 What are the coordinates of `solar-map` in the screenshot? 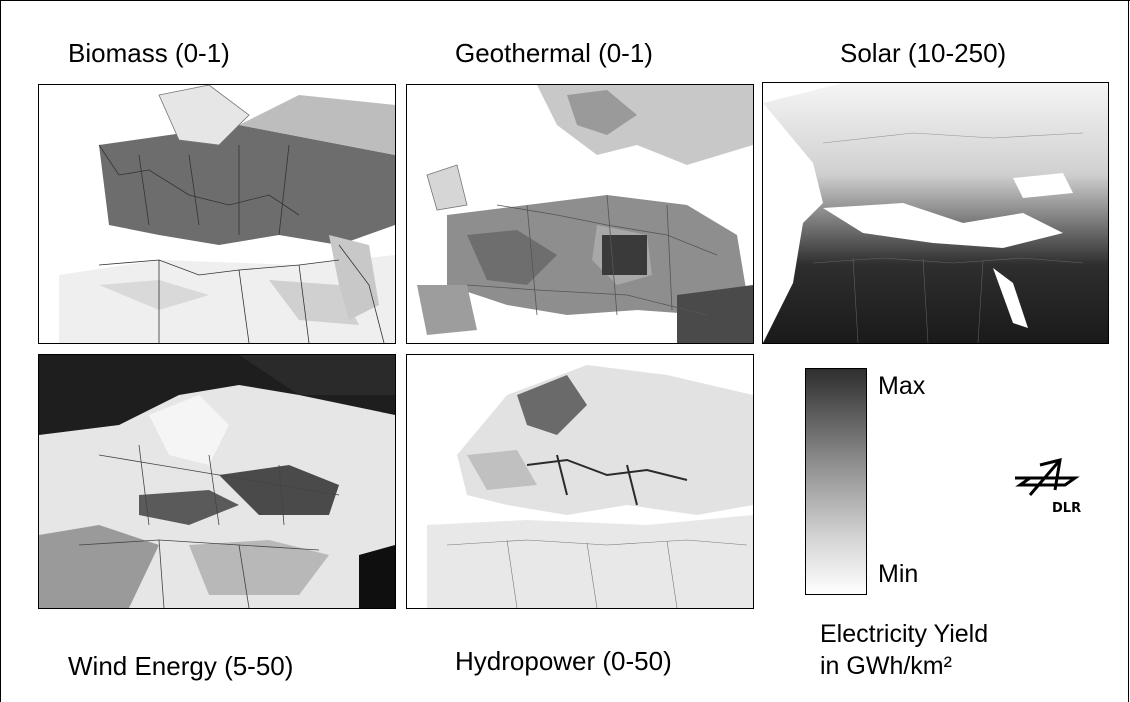 It's located at (935, 213).